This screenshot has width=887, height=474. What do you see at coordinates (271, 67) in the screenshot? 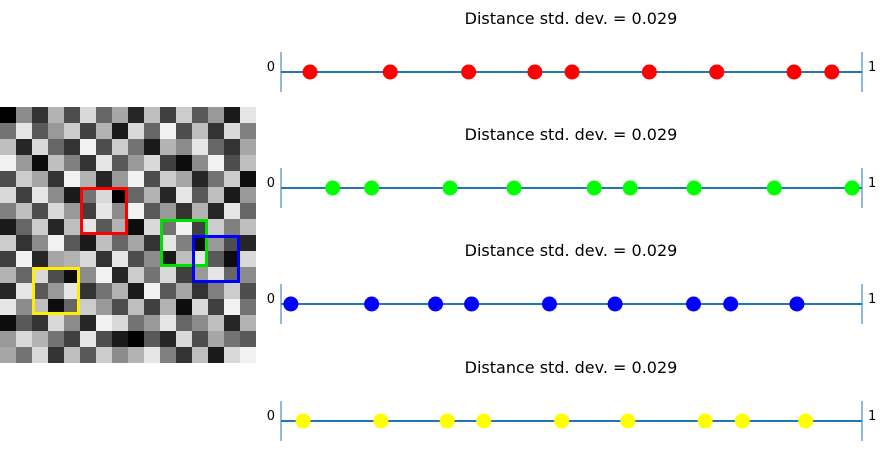
I see `strip-label-start: 0` at bounding box center [271, 67].